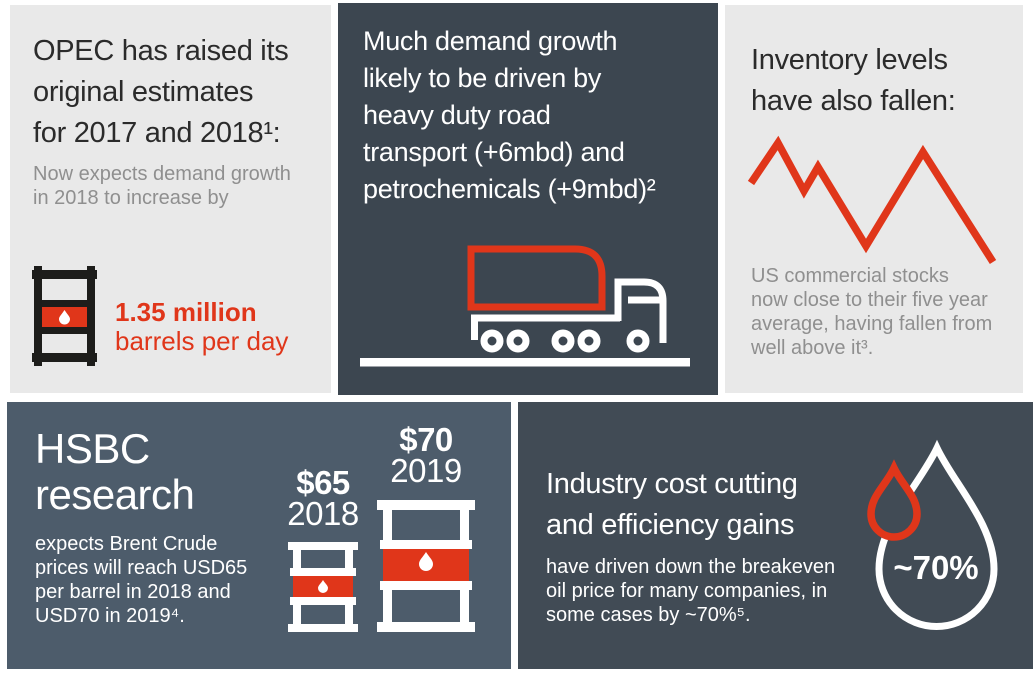  Describe the element at coordinates (426, 470) in the screenshot. I see `forecast-year: 2019` at that location.